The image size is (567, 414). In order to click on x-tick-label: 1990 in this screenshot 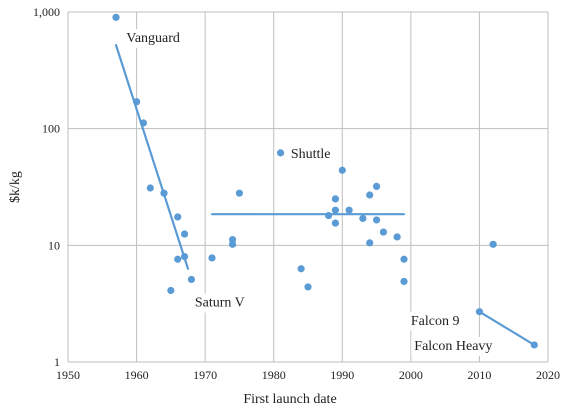, I will do `click(342, 375)`.